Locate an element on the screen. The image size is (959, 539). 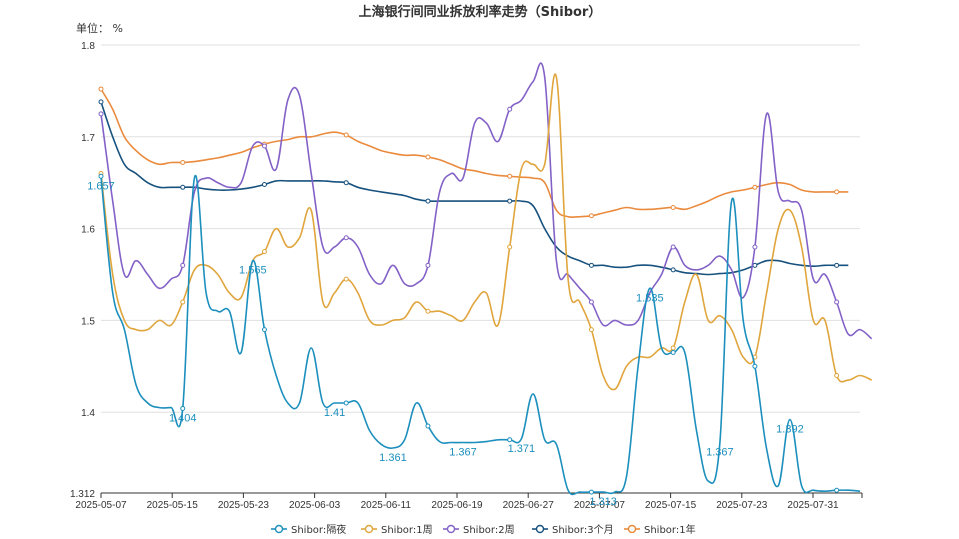
legend-item: Shibor:2周 is located at coordinates (479, 530).